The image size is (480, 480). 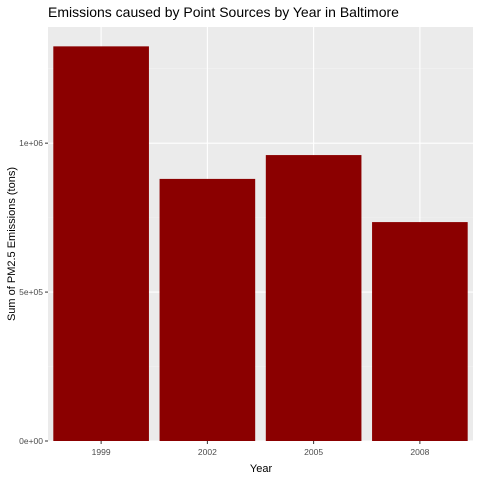 I want to click on y-tick-label: 1e+06, so click(x=31, y=143).